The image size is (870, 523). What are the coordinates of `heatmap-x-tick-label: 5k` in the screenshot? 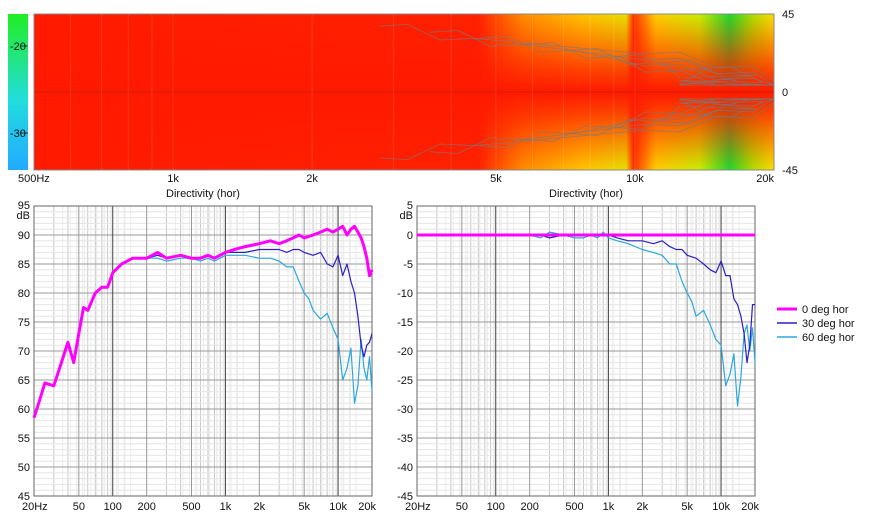 It's located at (496, 179).